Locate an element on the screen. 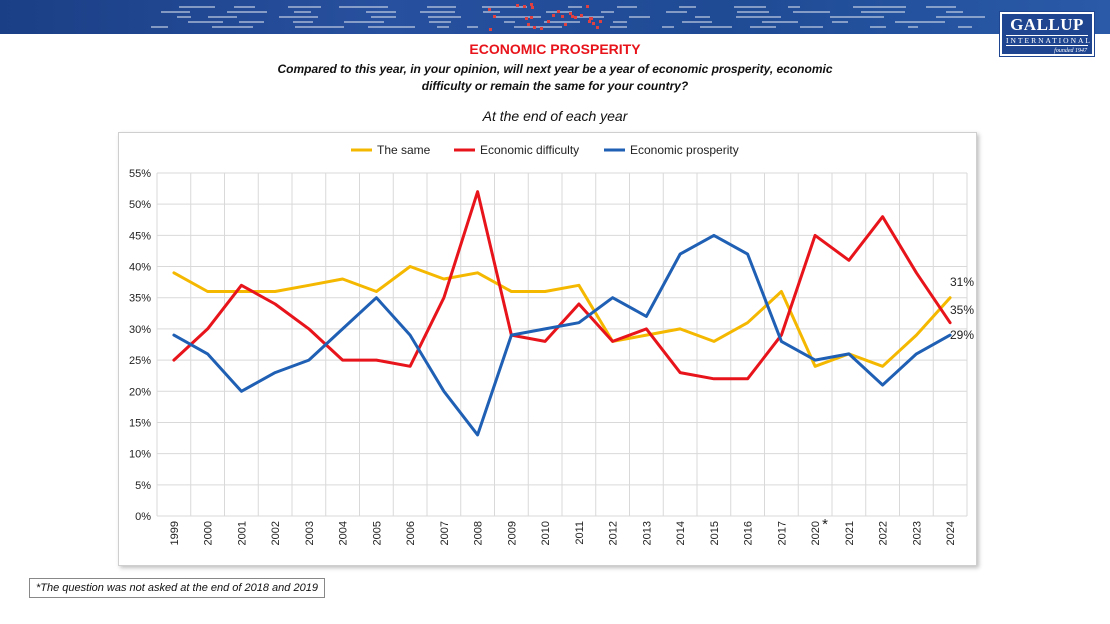 Image resolution: width=1110 pixels, height=624 pixels. y-tick-label: 20% is located at coordinates (140, 392).